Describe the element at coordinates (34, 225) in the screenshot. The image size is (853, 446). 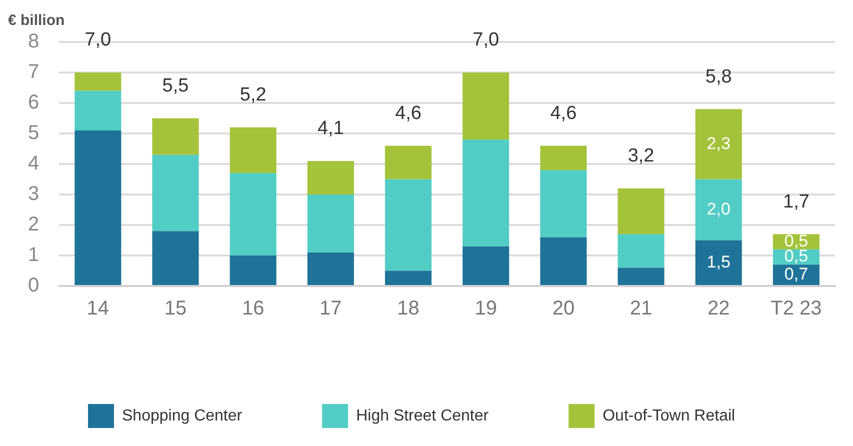
I see `y-tick-label: 2` at that location.